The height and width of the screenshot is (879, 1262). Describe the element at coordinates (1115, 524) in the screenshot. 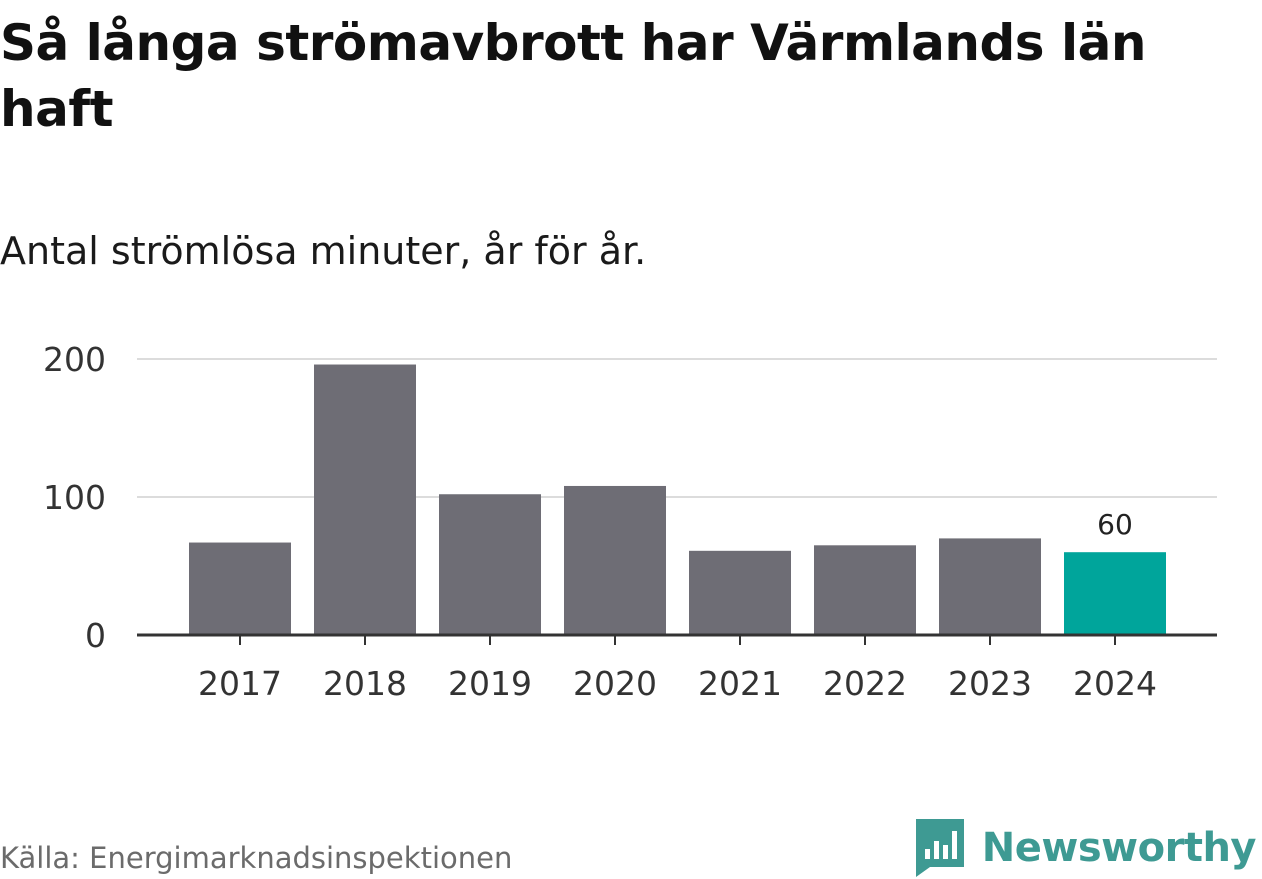

I see `data-label-2024: 60` at that location.